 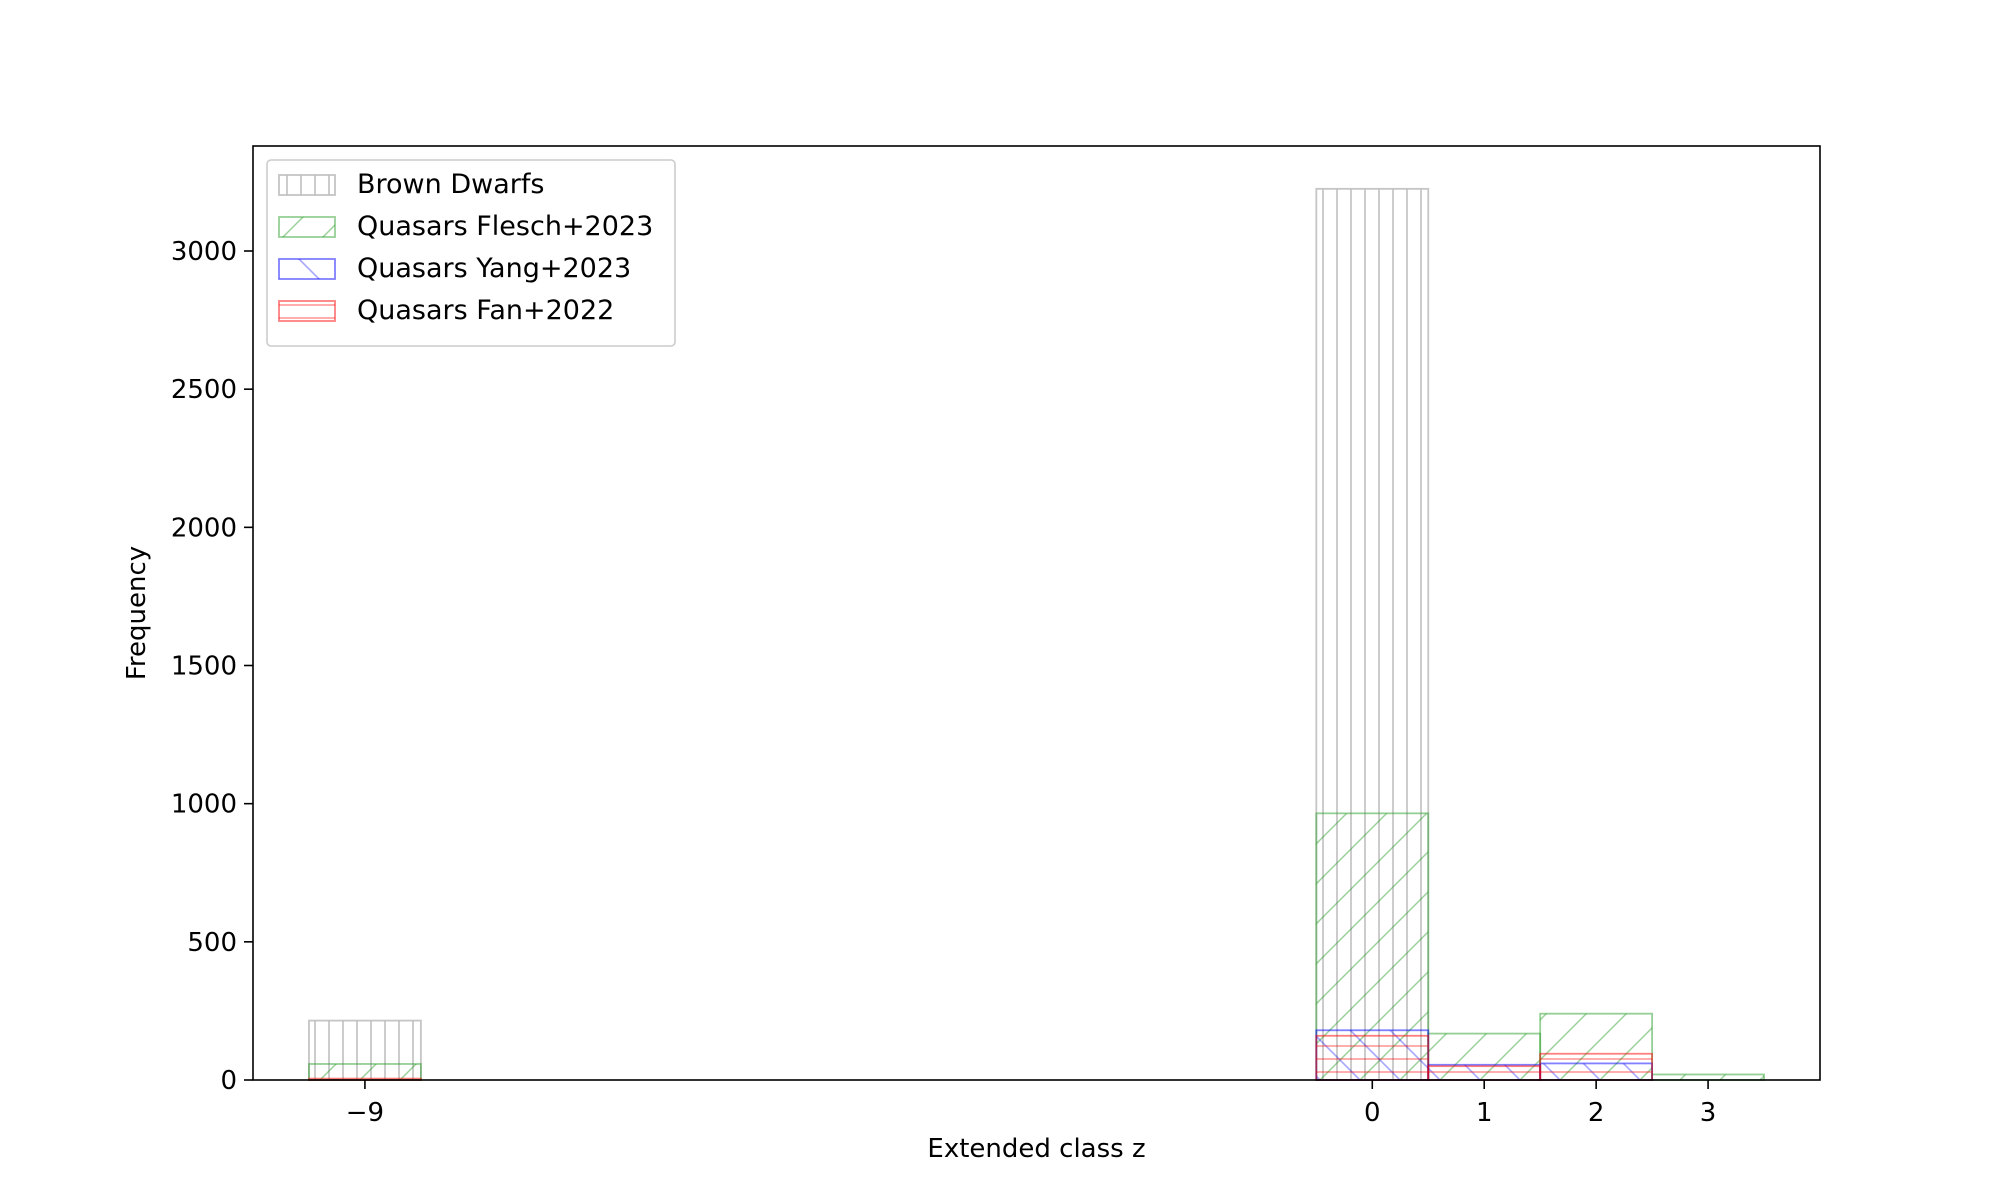 What do you see at coordinates (137, 613) in the screenshot?
I see `y-axis-title: Frequency` at bounding box center [137, 613].